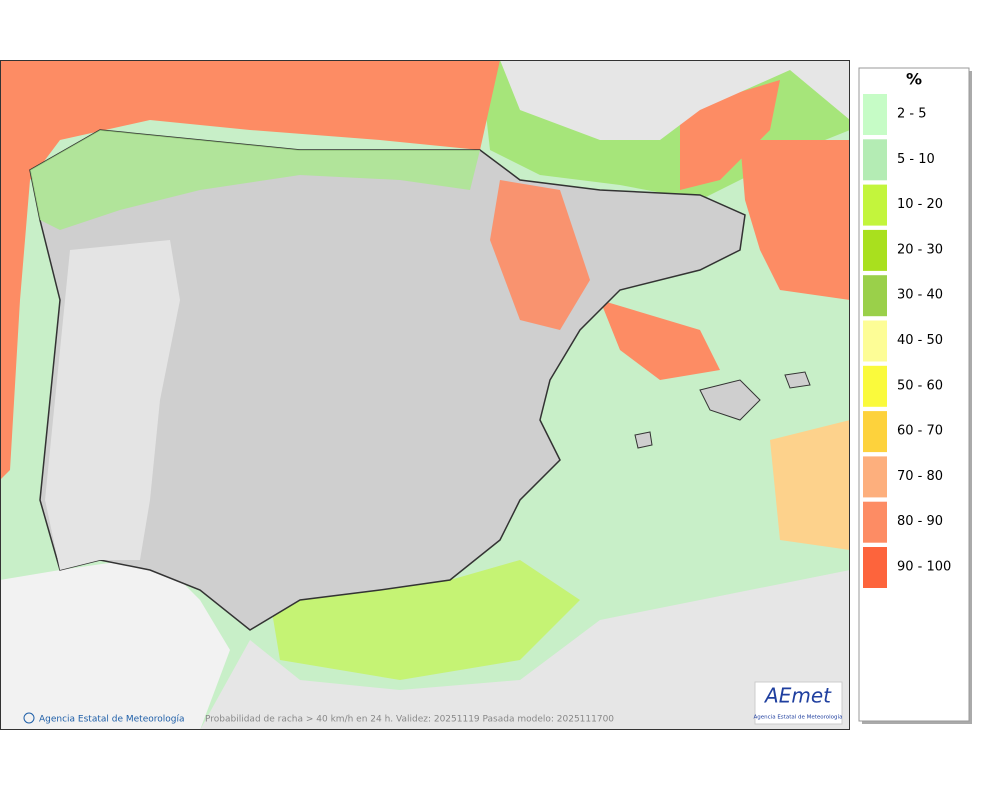 The height and width of the screenshot is (794, 1000). I want to click on logo-subtitle: Agencia Estatal de Meteorología, so click(798, 717).